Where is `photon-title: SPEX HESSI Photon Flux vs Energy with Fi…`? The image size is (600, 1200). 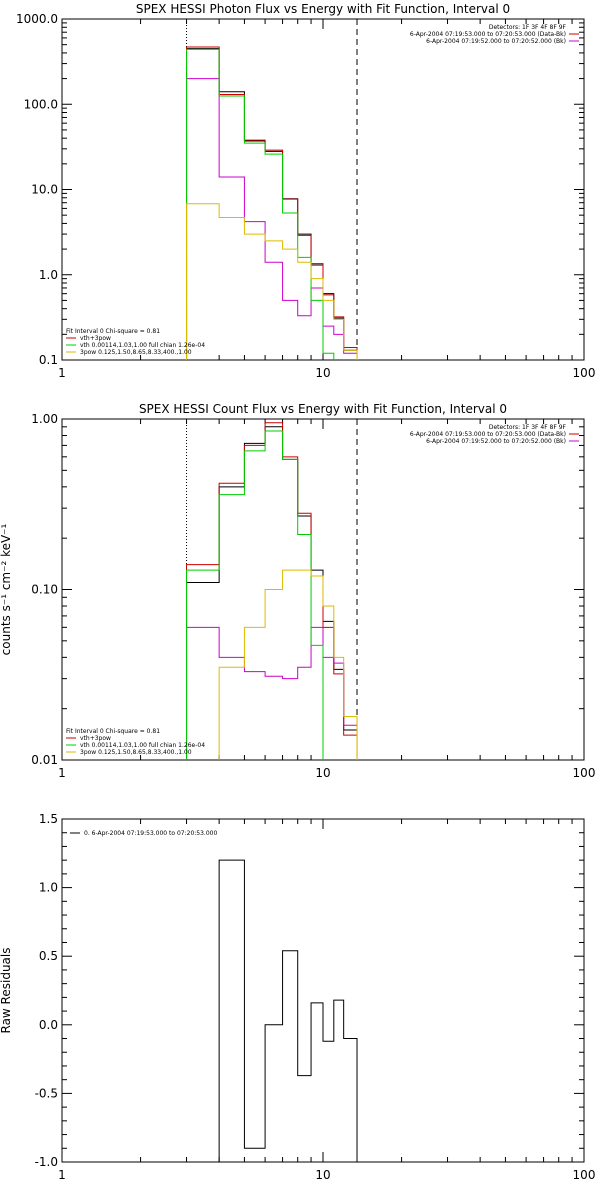 photon-title: SPEX HESSI Photon Flux vs Energy with Fi… is located at coordinates (323, 9).